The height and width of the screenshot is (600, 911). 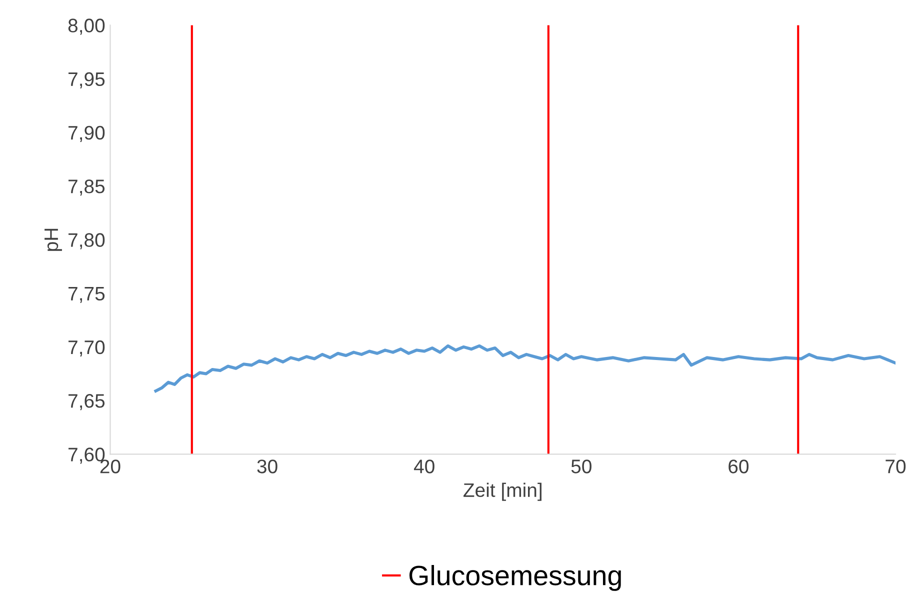 I want to click on legend-label: Glucosemessung, so click(x=515, y=578).